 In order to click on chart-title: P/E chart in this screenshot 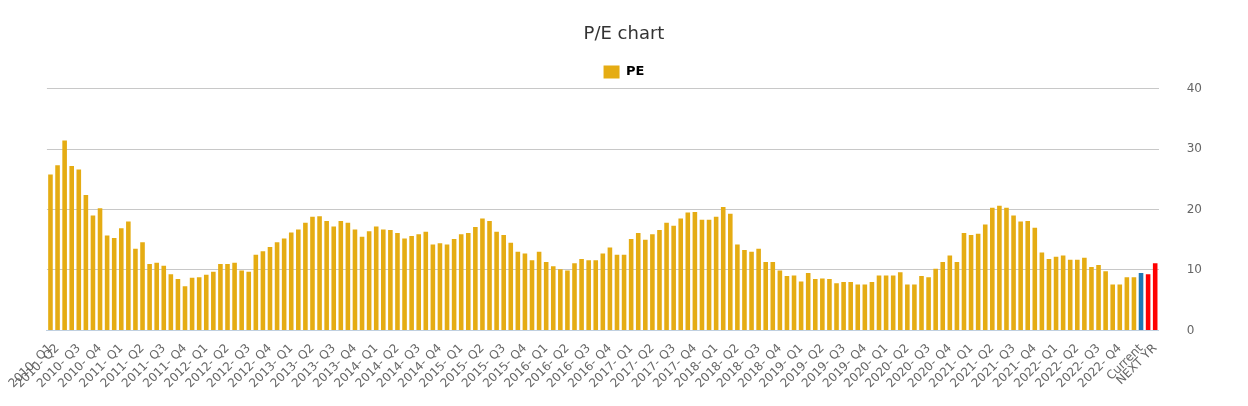, I will do `click(624, 33)`.